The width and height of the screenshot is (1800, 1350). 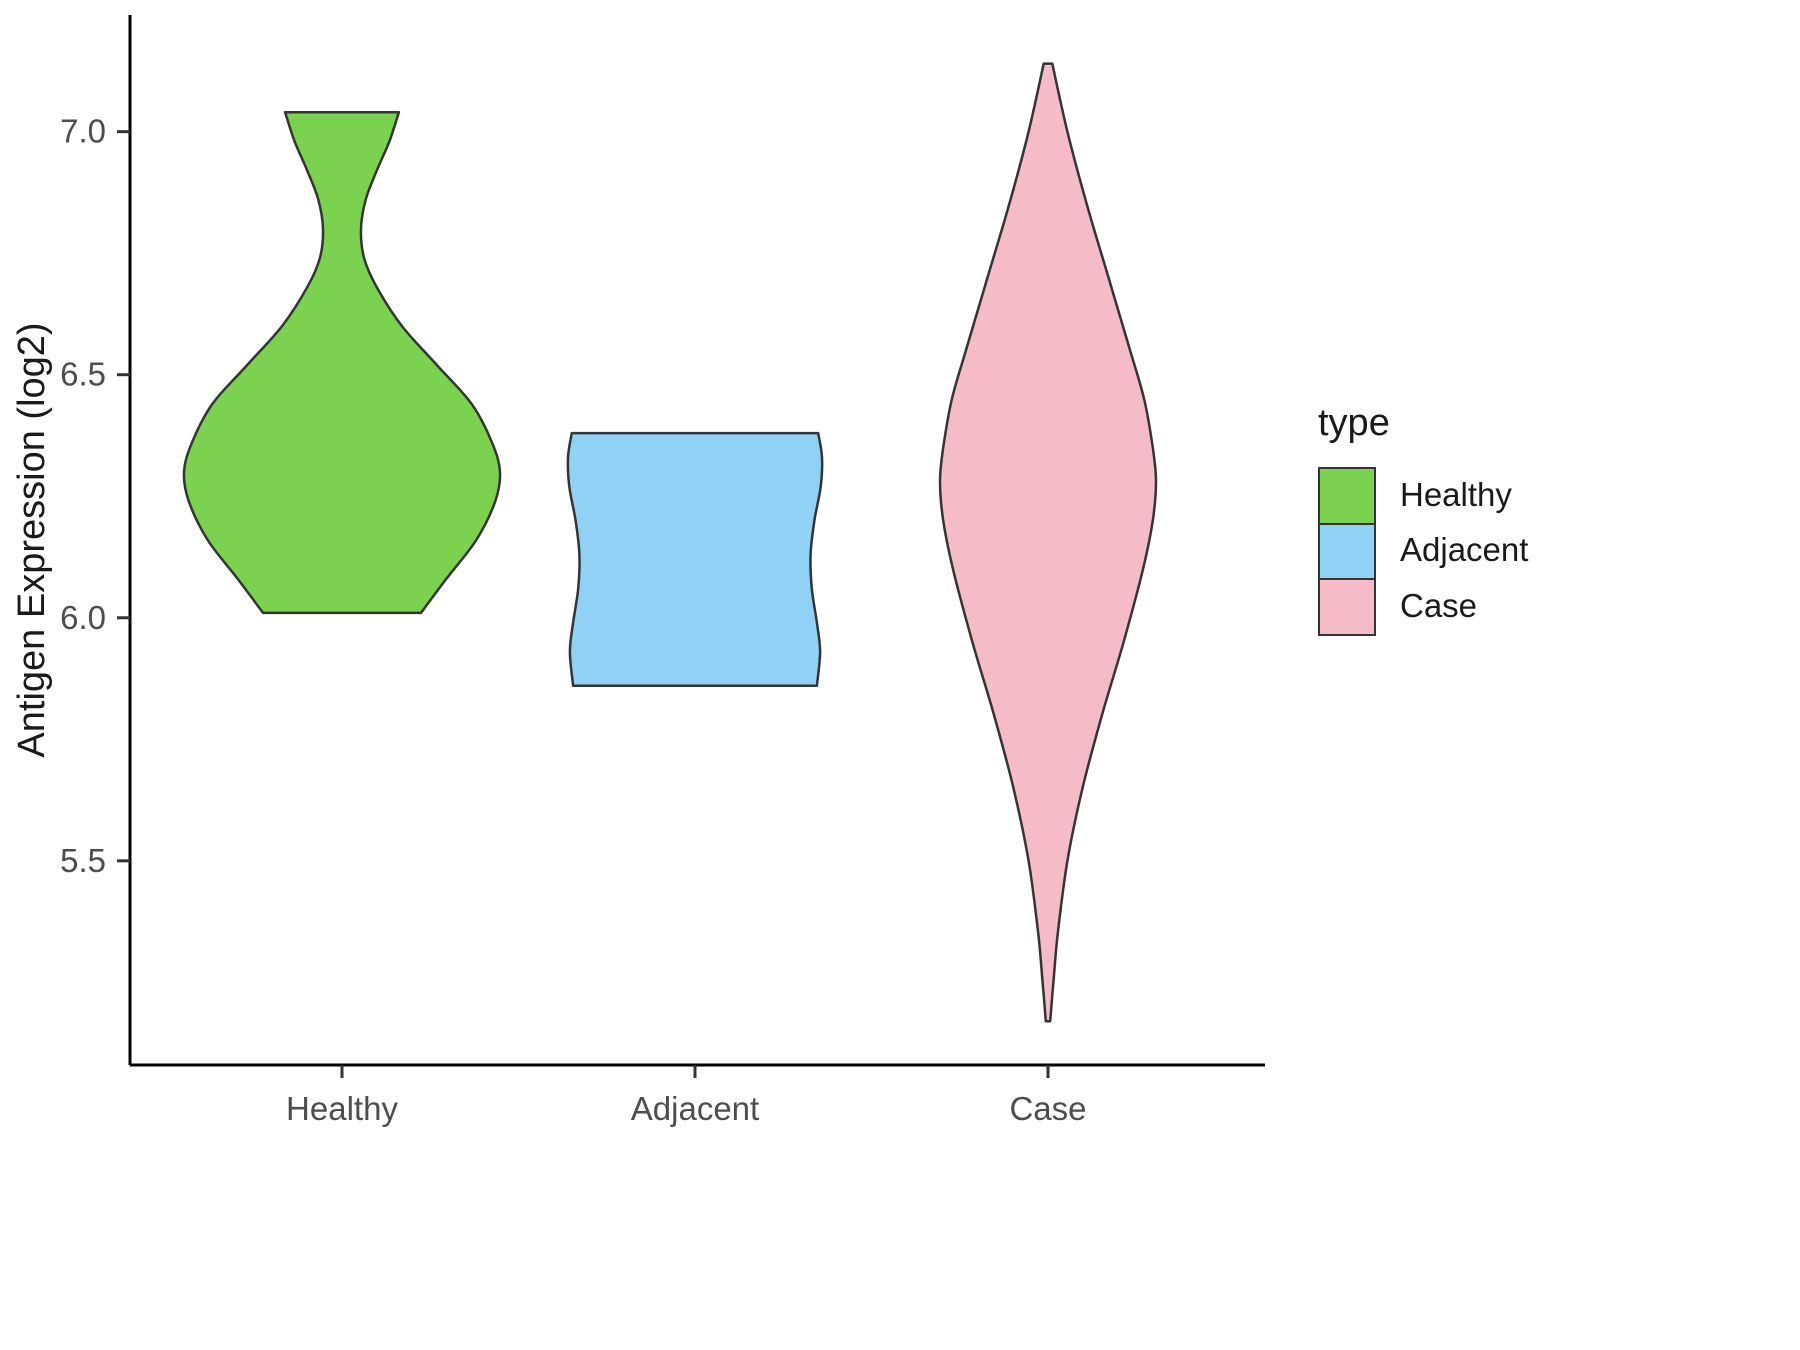 I want to click on legend-swatch-adjacent, so click(x=1347, y=551).